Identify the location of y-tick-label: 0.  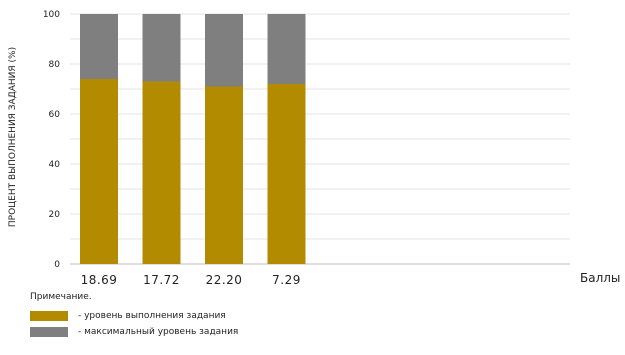
(57, 265).